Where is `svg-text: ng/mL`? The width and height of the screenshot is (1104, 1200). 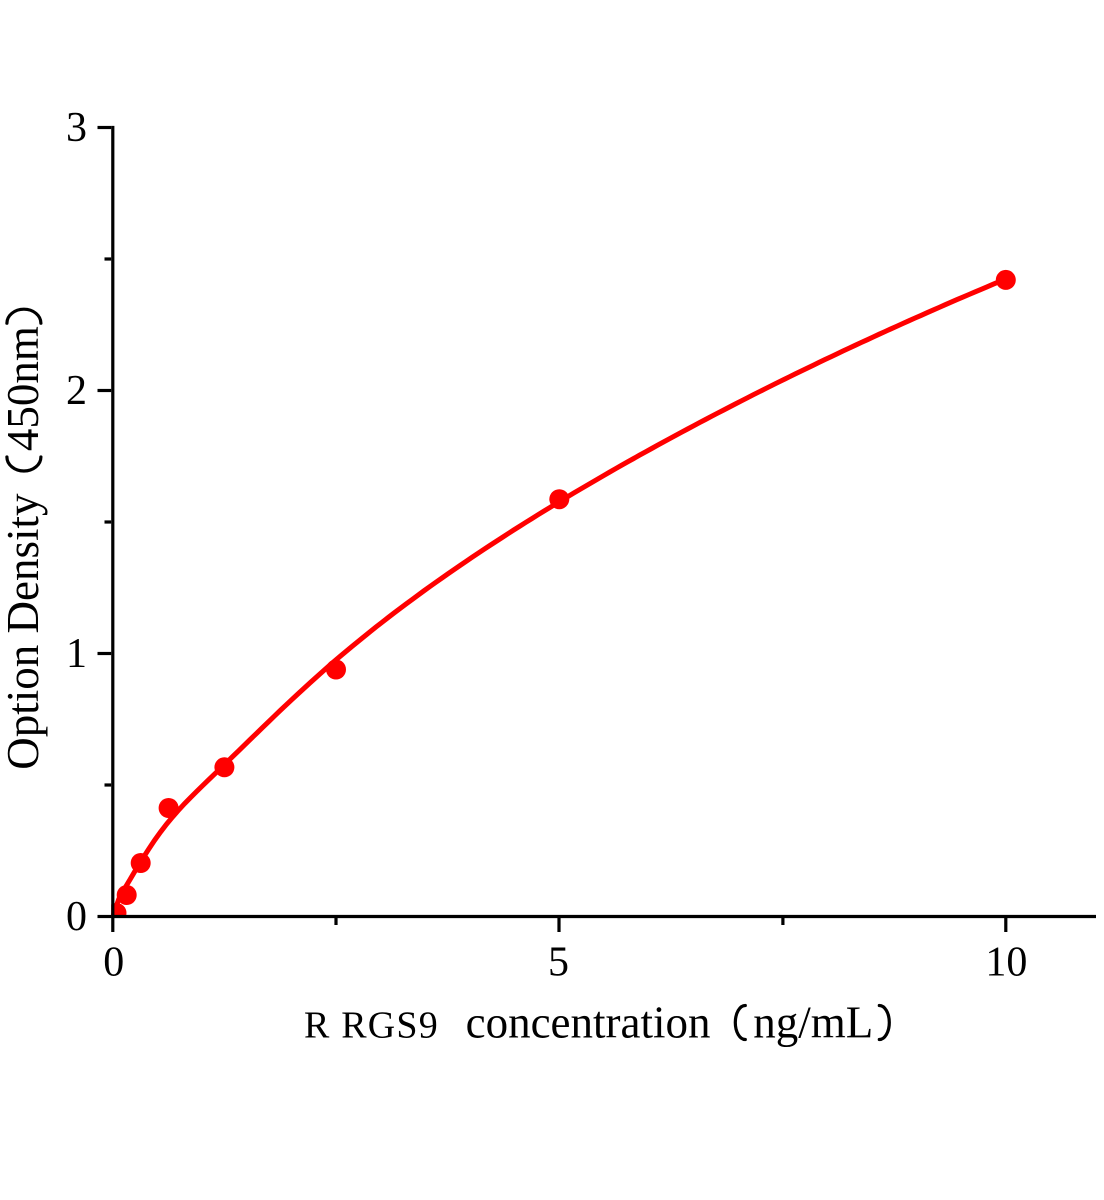 svg-text: ng/mL is located at coordinates (813, 1023).